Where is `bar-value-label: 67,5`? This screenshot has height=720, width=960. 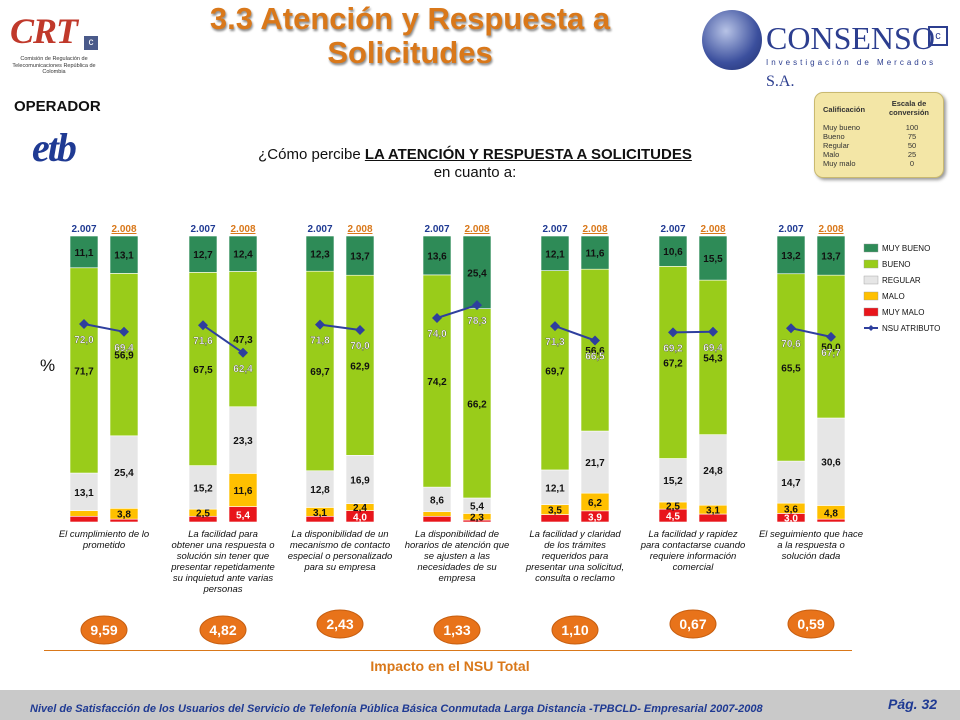 bar-value-label: 67,5 is located at coordinates (203, 370).